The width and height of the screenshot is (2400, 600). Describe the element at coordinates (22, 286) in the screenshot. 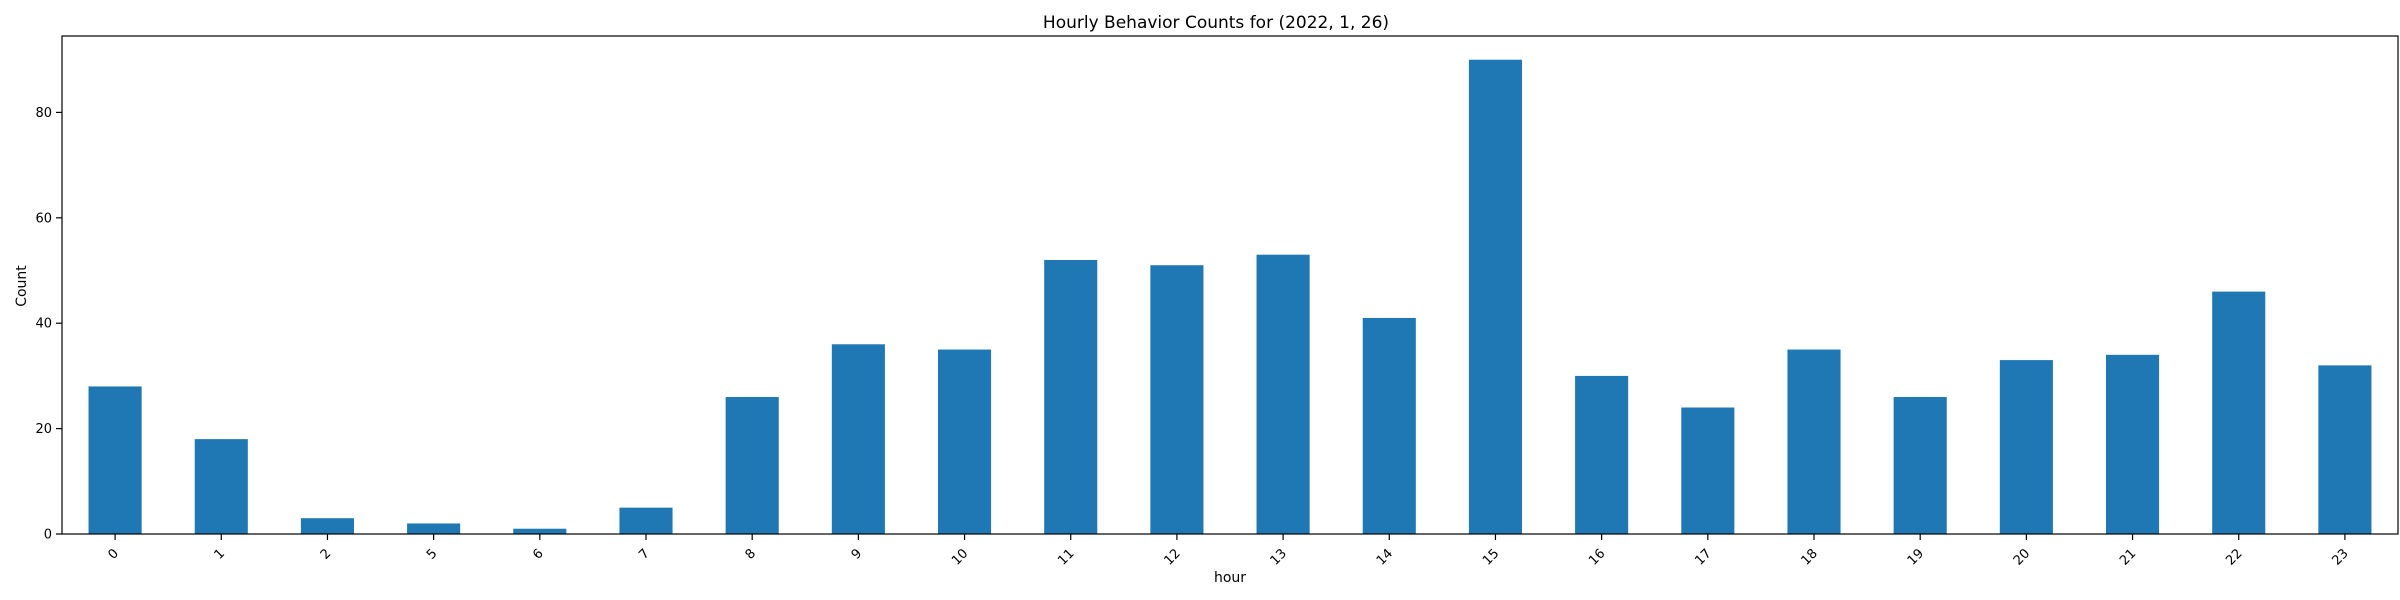

I see `y-axis-label: Count` at that location.